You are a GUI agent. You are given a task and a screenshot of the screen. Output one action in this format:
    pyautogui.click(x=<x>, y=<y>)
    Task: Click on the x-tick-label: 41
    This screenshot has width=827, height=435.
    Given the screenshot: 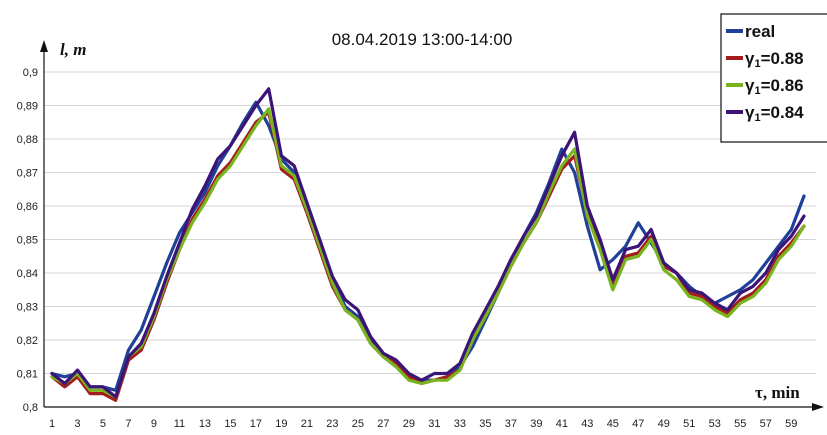 What is the action you would take?
    pyautogui.click(x=562, y=424)
    